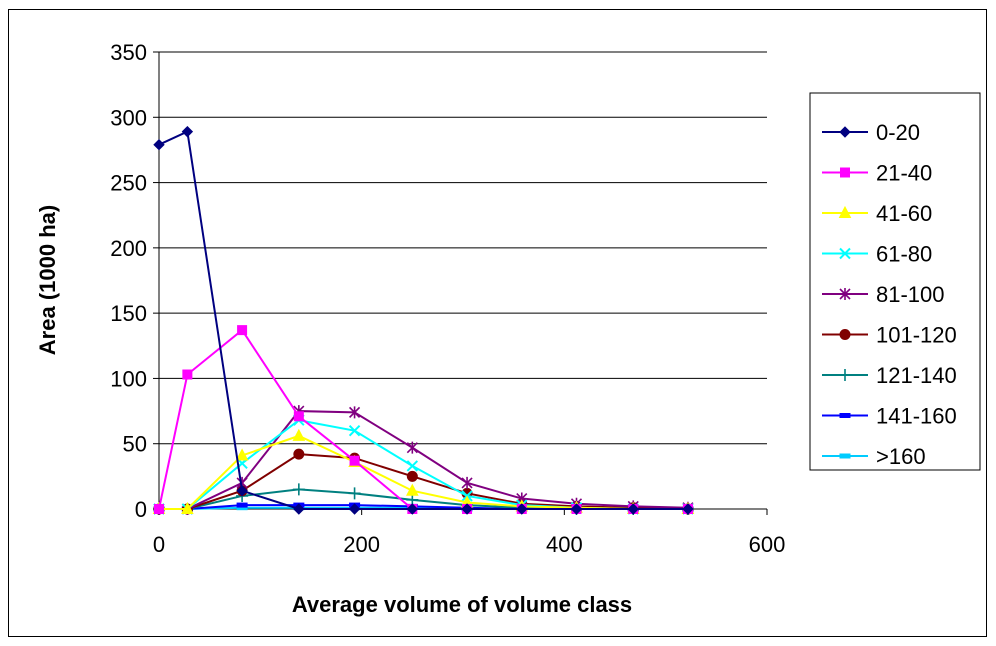 The height and width of the screenshot is (646, 996). Describe the element at coordinates (128, 313) in the screenshot. I see `y-tick-label: 150` at that location.